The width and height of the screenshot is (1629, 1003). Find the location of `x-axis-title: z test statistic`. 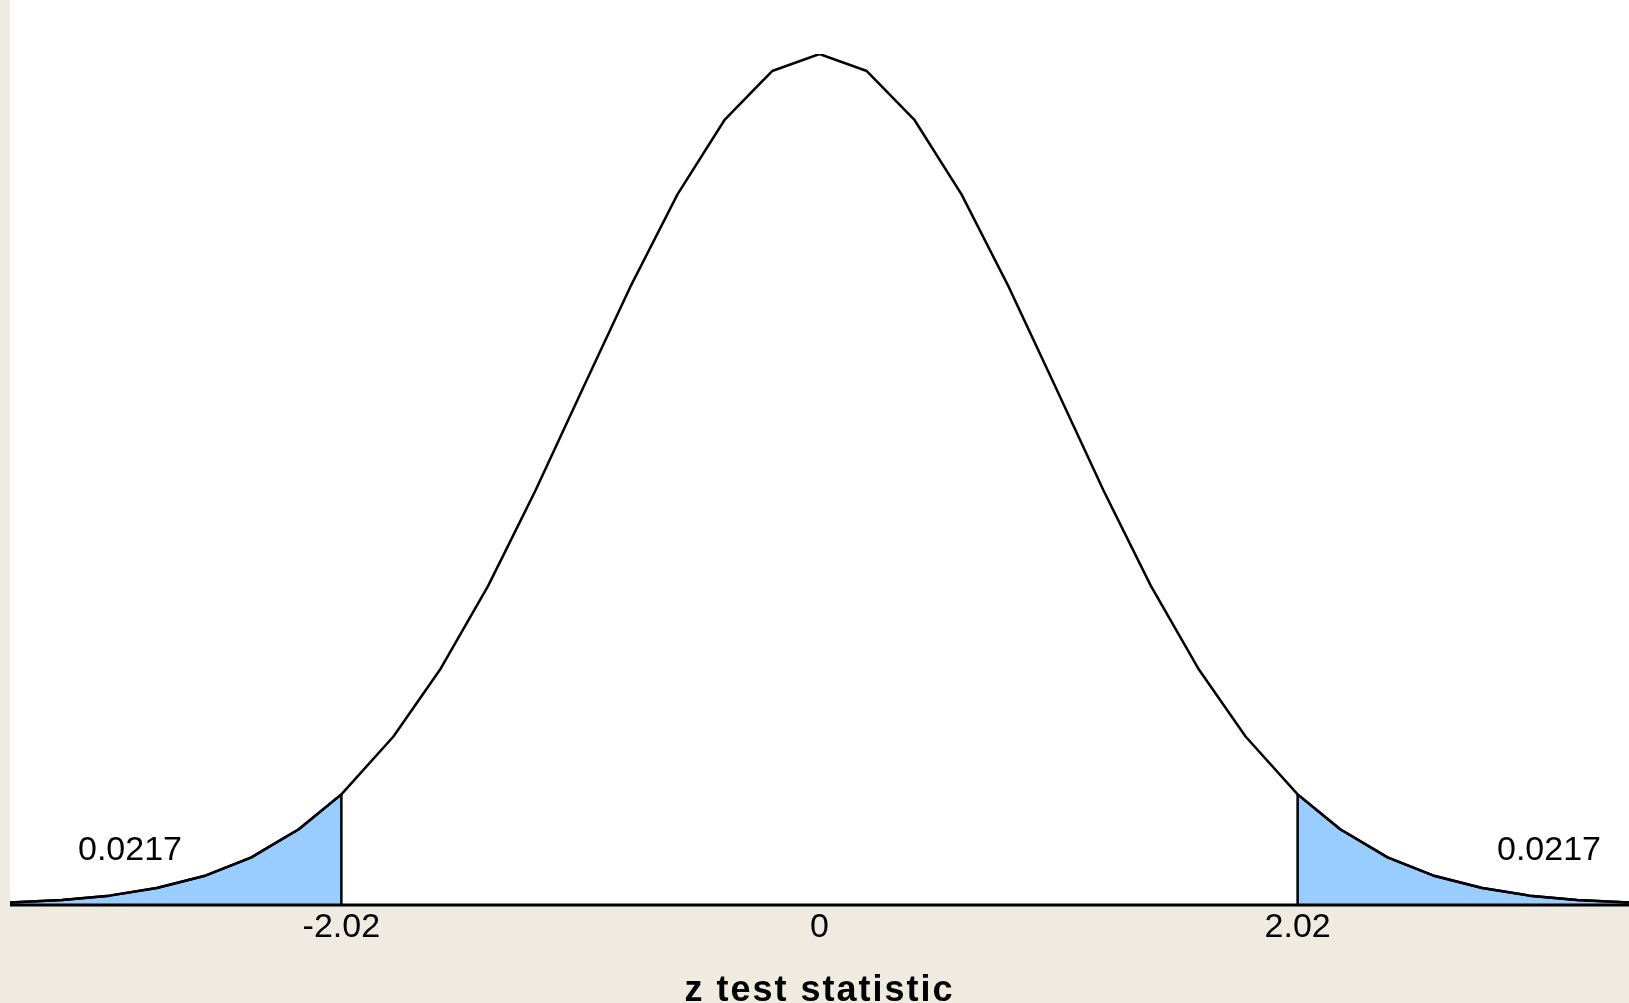

x-axis-title: z test statistic is located at coordinates (819, 985).